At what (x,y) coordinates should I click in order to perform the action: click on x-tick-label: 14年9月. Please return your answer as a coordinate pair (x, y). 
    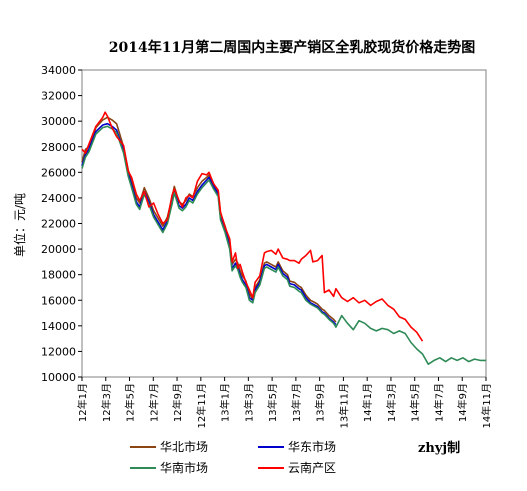
    Looking at the image, I should click on (462, 402).